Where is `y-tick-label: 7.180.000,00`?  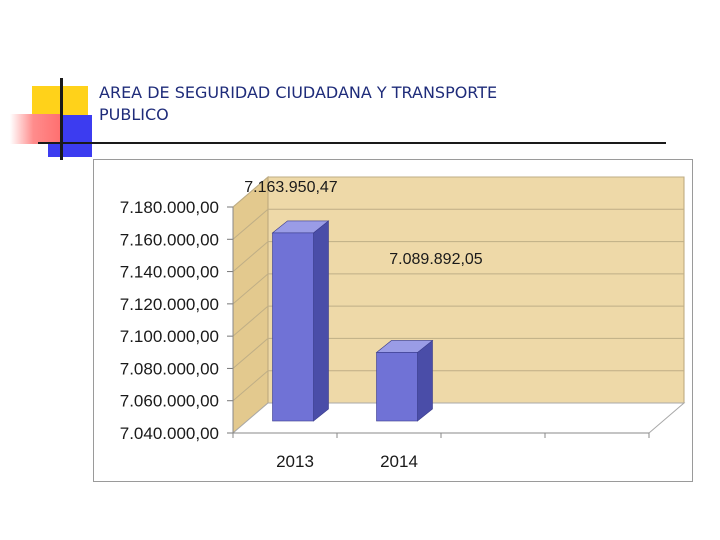 y-tick-label: 7.180.000,00 is located at coordinates (169, 207).